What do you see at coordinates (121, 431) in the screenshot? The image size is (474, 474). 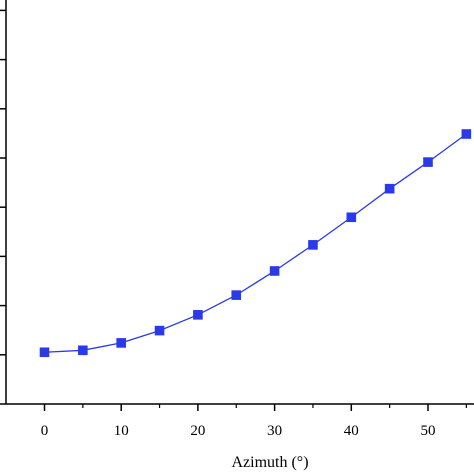 I see `x-tick-label: 10` at bounding box center [121, 431].